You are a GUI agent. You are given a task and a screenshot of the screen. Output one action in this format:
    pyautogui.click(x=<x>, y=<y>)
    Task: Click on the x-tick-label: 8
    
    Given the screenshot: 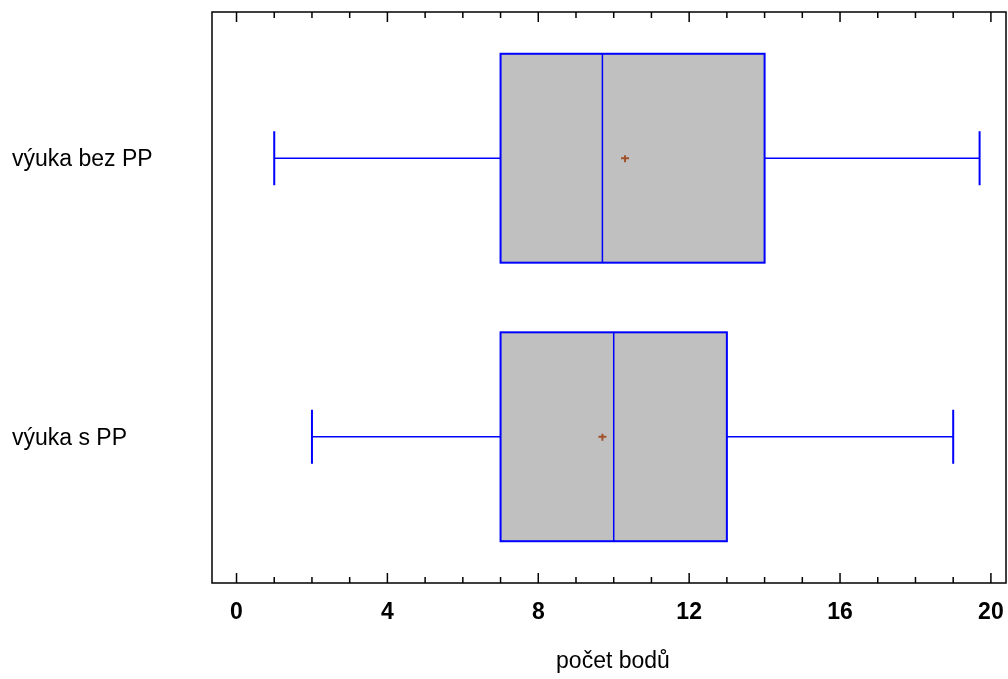 What is the action you would take?
    pyautogui.click(x=538, y=611)
    